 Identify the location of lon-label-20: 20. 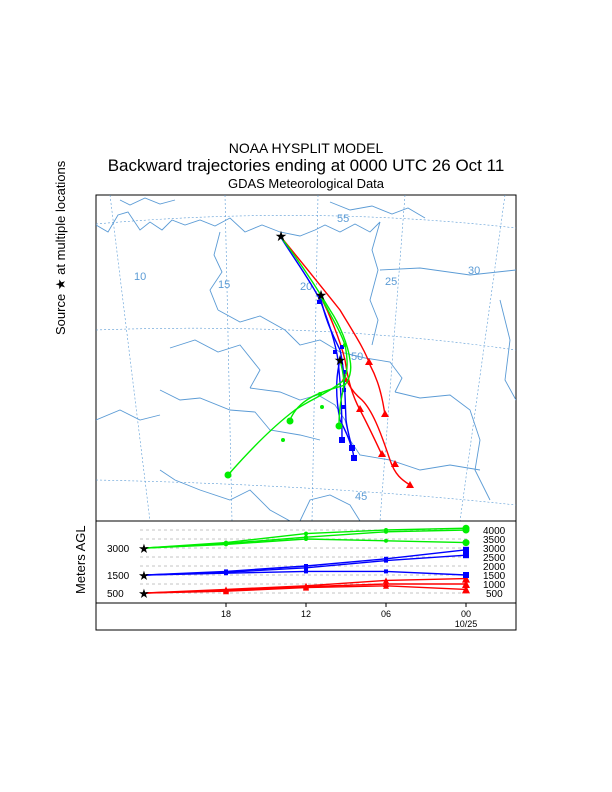
(306, 287).